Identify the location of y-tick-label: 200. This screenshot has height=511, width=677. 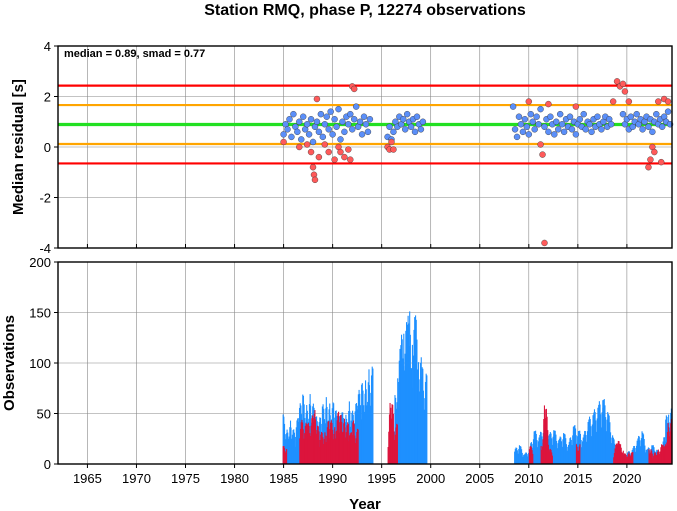
(40, 262).